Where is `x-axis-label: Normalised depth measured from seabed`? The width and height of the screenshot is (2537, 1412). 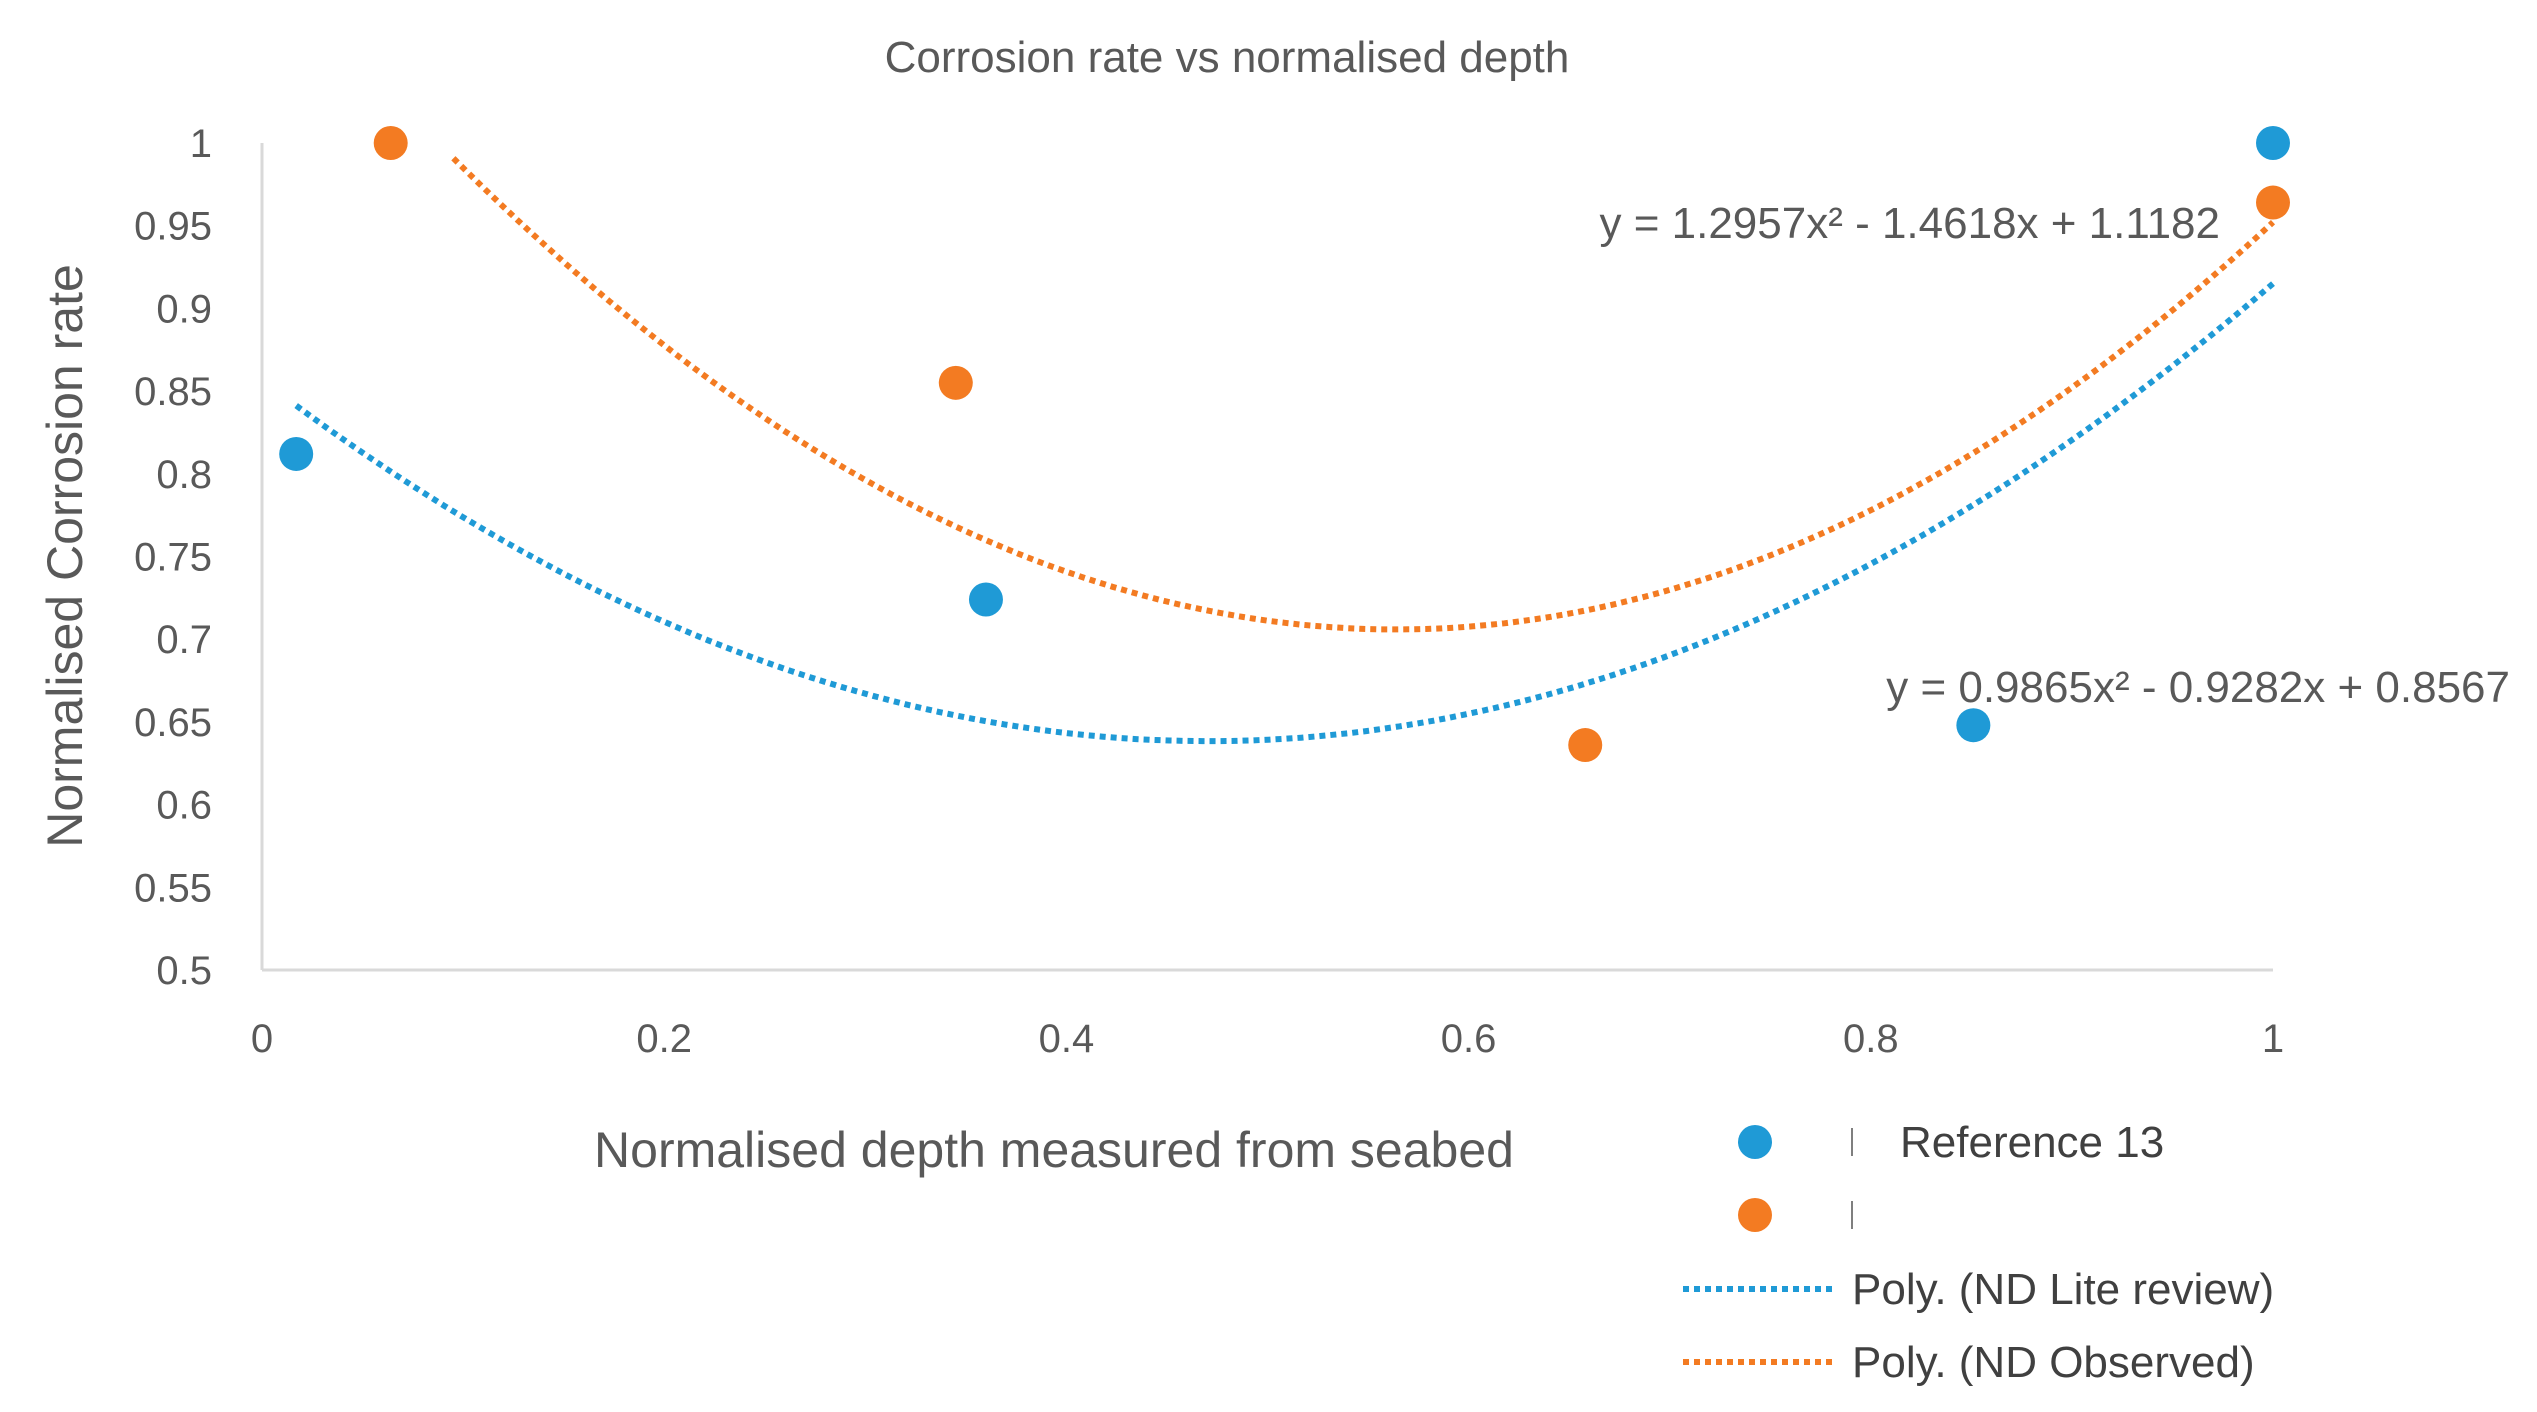
x-axis-label: Normalised depth measured from seabed is located at coordinates (1054, 1150).